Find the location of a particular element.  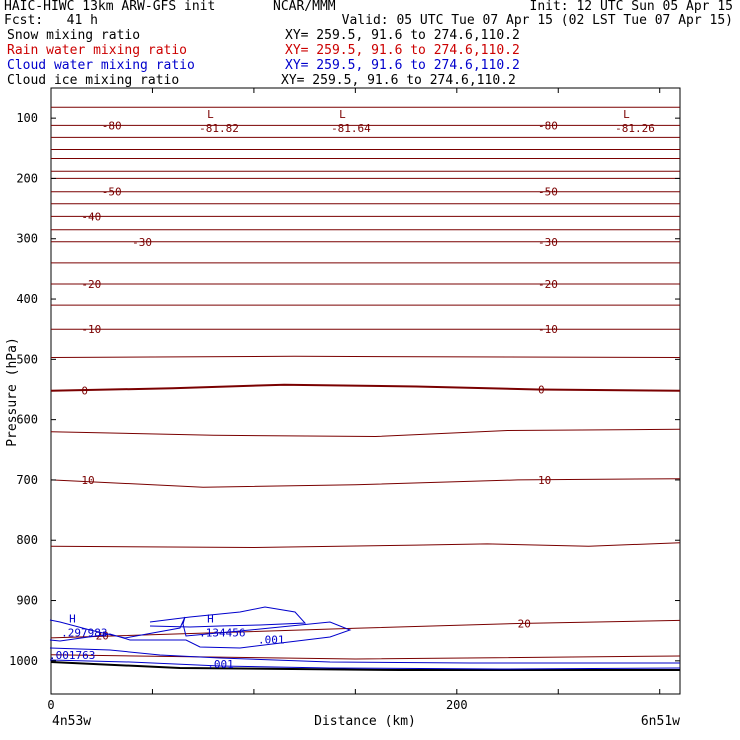

forecast-hour: Fcst: 41 h is located at coordinates (51, 20).